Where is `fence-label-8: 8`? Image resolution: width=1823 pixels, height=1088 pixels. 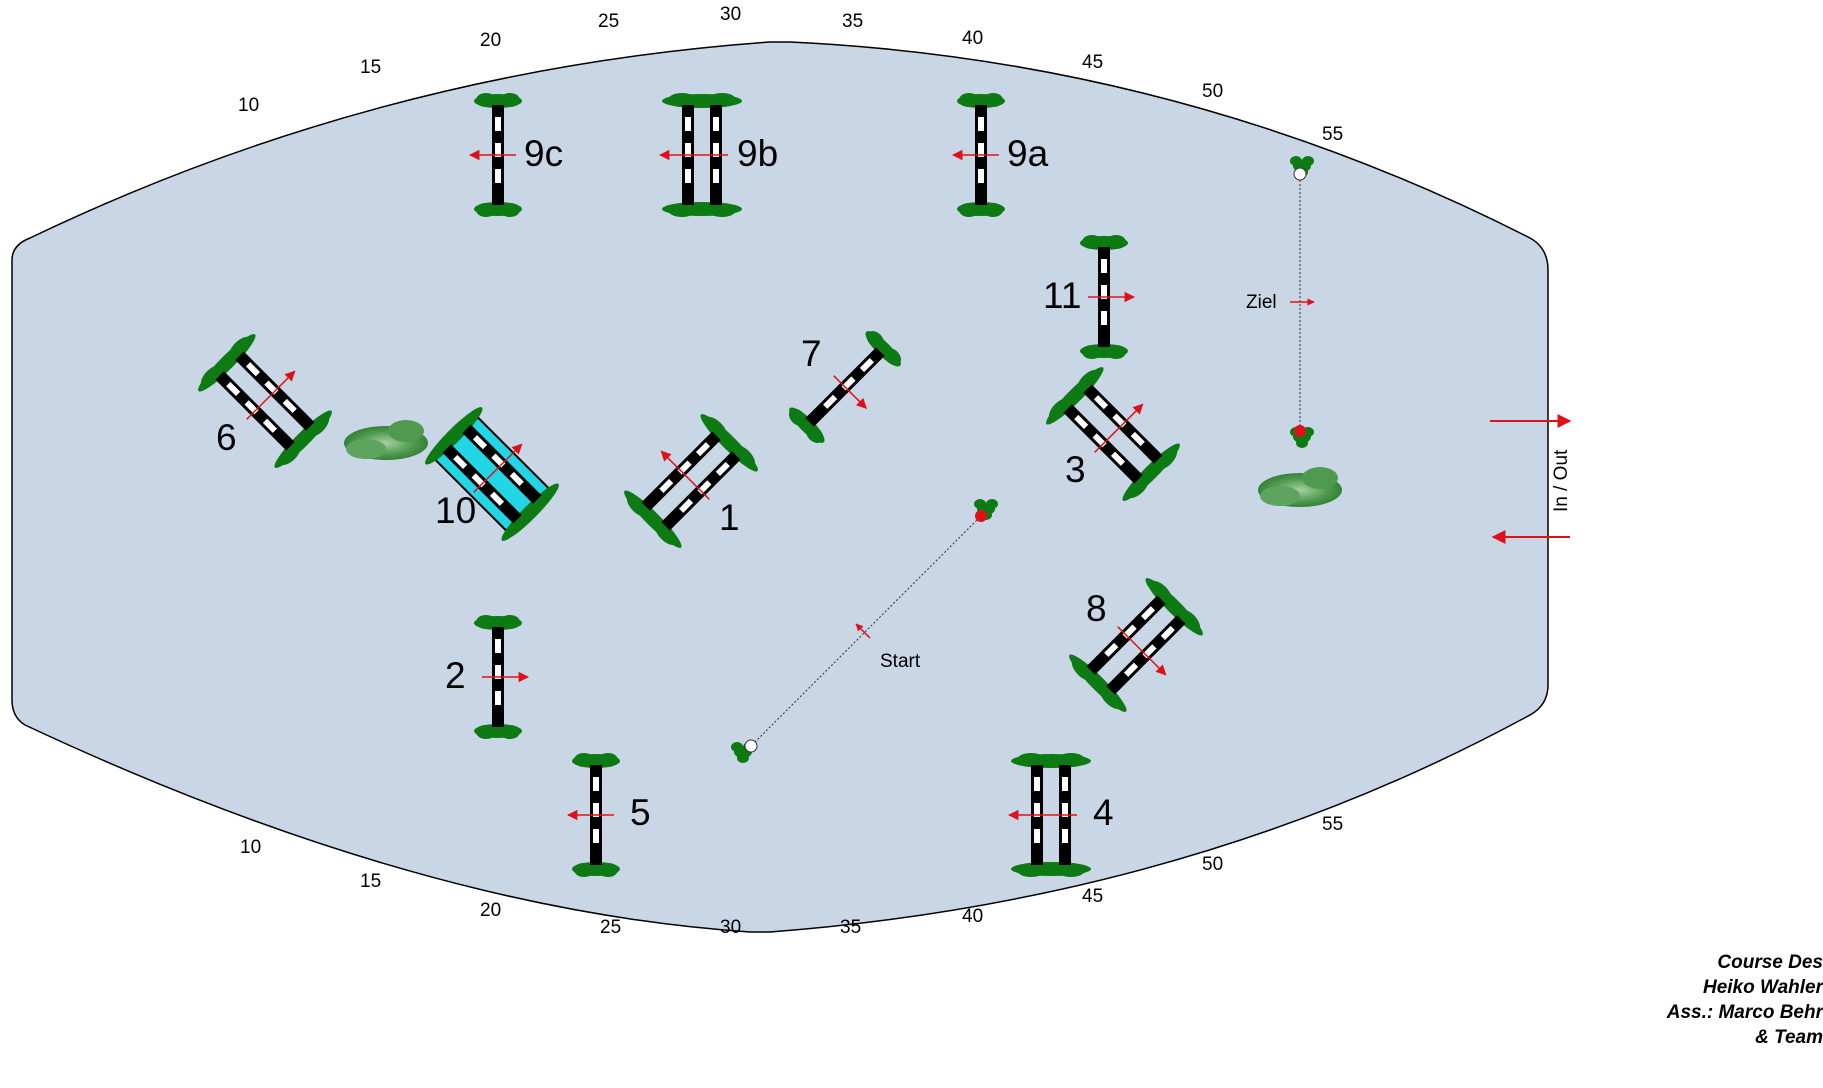 fence-label-8: 8 is located at coordinates (1096, 608).